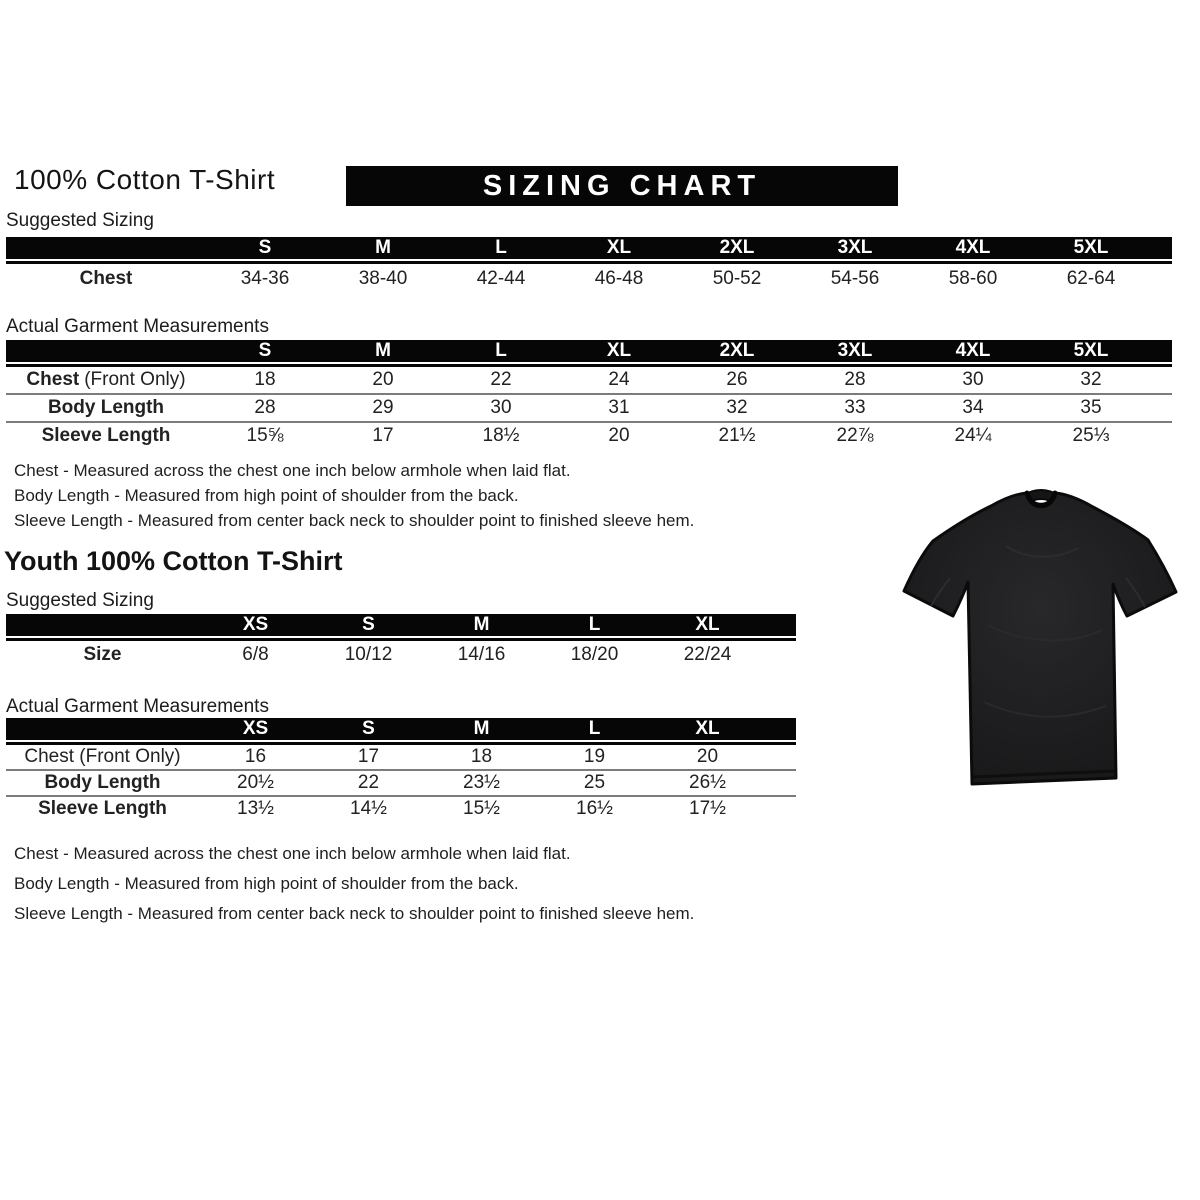 The image size is (1200, 1200). What do you see at coordinates (594, 625) in the screenshot?
I see `size-col-header: L` at bounding box center [594, 625].